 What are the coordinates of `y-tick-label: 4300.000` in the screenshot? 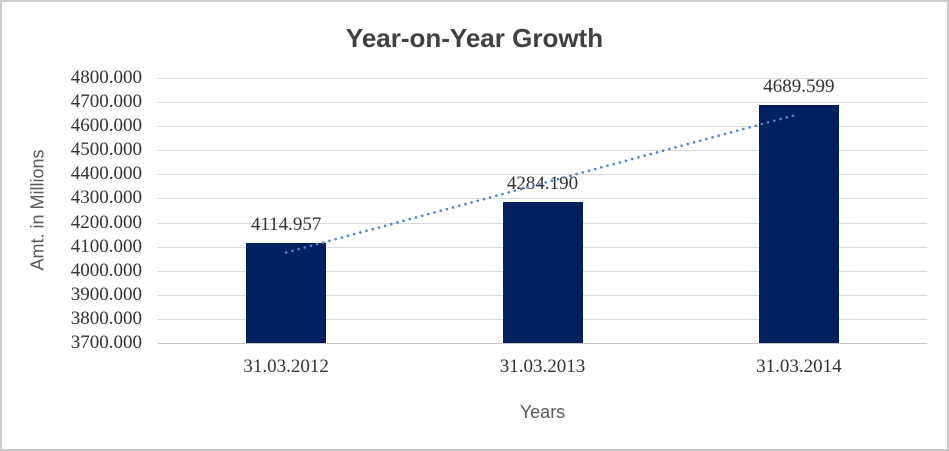 It's located at (106, 198).